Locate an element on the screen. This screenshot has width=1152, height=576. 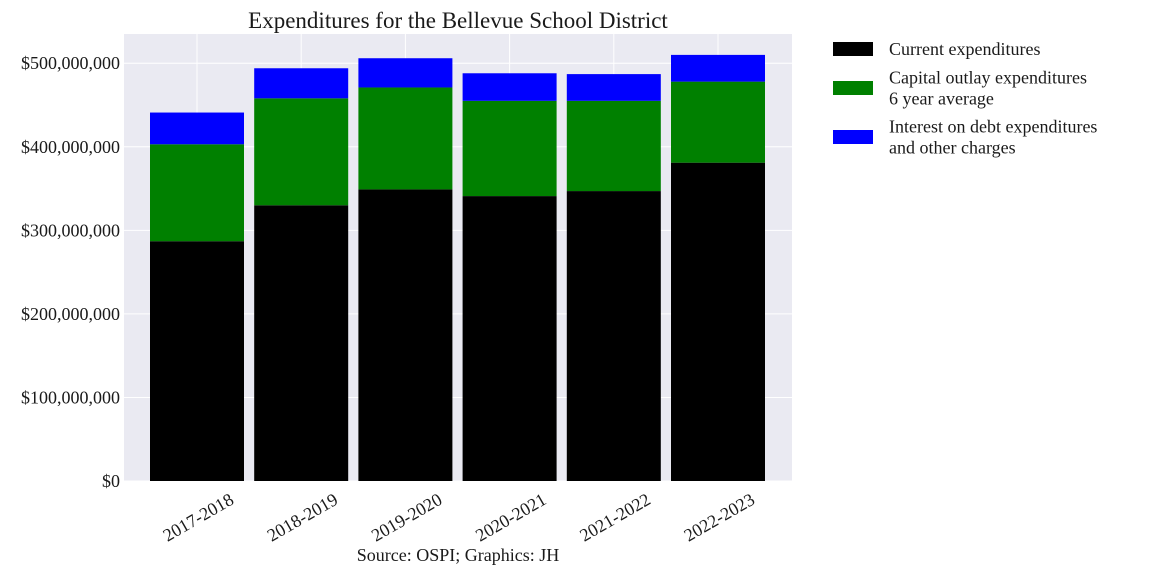
x-tick-label: 2019-2020 is located at coordinates (407, 517).